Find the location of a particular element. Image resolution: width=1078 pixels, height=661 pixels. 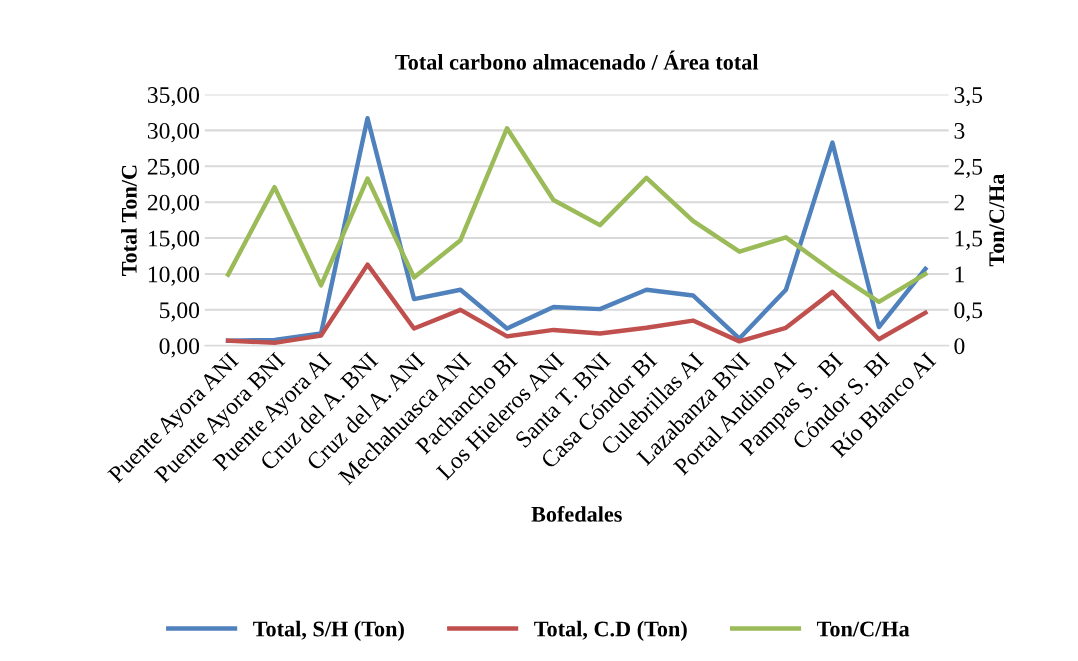

y2-tick-label: 1 is located at coordinates (959, 274).